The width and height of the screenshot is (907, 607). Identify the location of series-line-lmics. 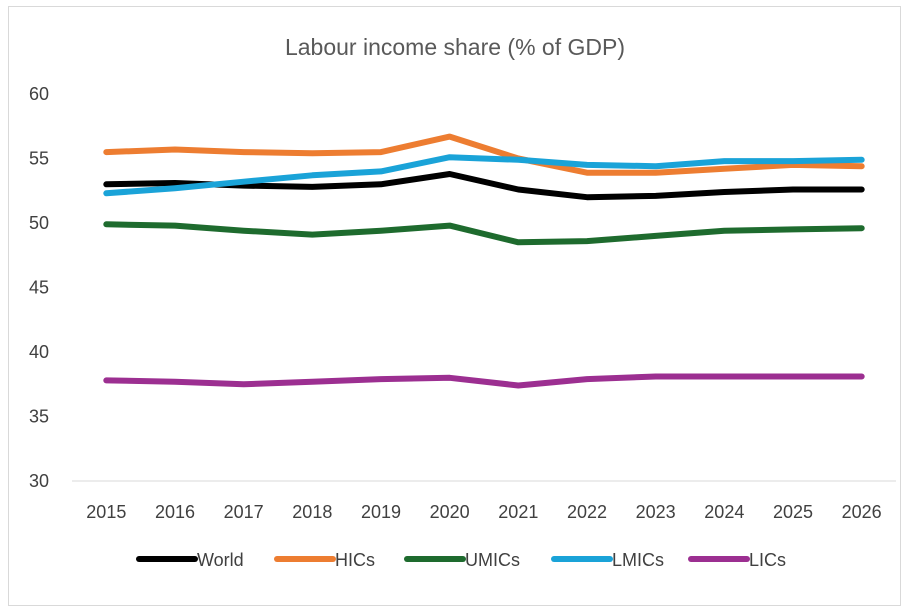
(483, 175).